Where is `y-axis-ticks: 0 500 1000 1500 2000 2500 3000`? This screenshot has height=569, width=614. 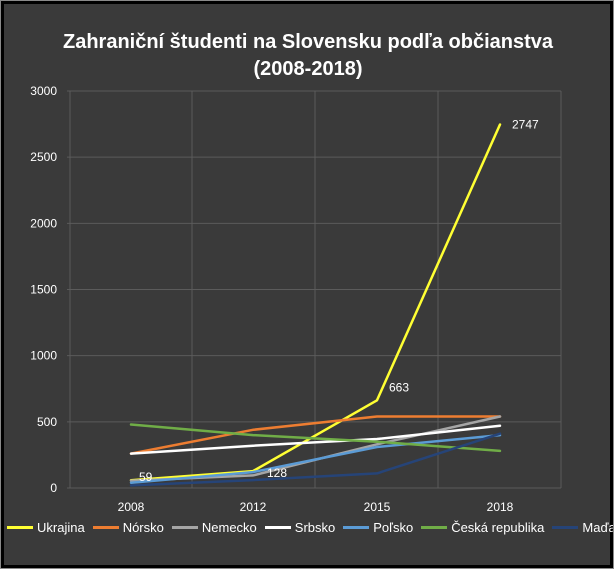 y-axis-ticks: 0 500 1000 1500 2000 2500 3000 is located at coordinates (43, 289).